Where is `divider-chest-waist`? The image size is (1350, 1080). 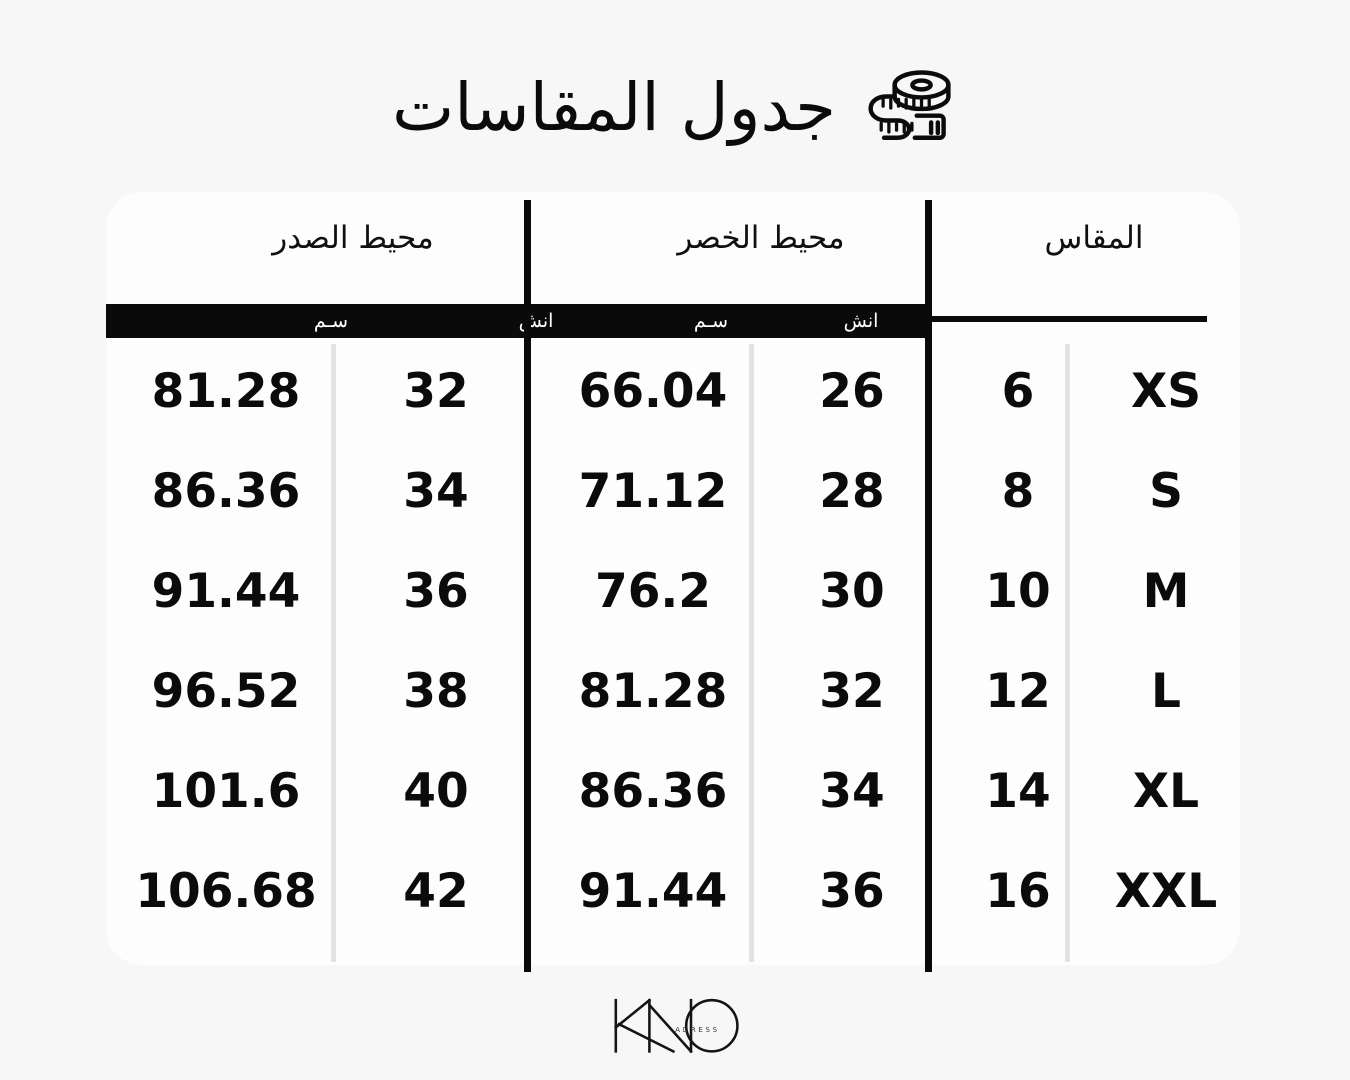
divider-chest-waist is located at coordinates (527, 586).